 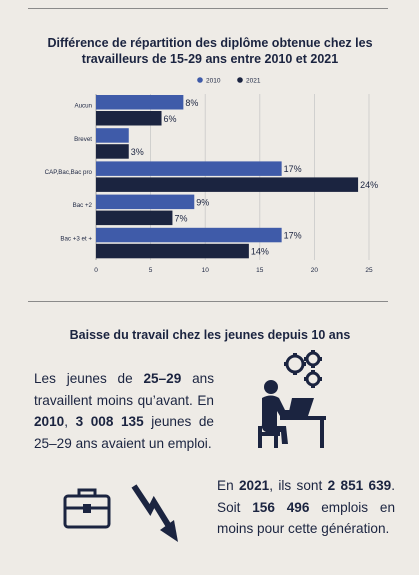 I want to click on category-label: Bac +2, so click(x=83, y=205).